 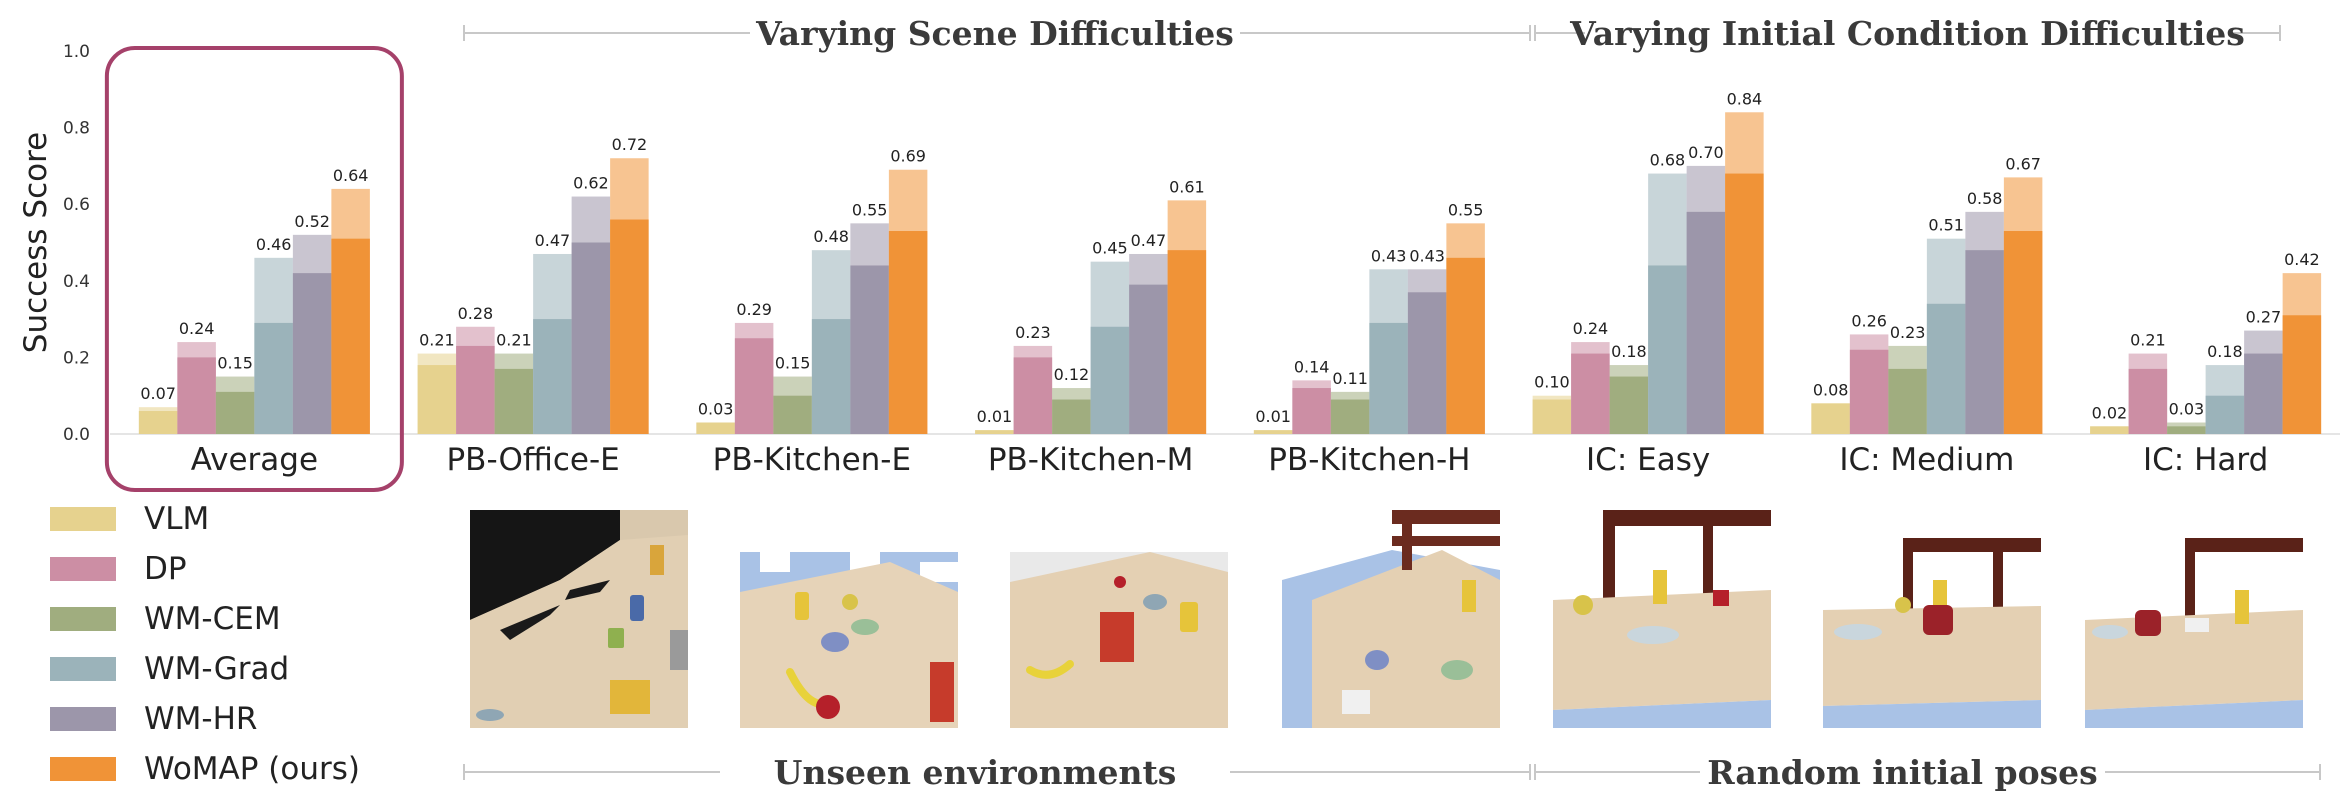 What do you see at coordinates (250, 569) in the screenshot?
I see `legend-item: DP` at bounding box center [250, 569].